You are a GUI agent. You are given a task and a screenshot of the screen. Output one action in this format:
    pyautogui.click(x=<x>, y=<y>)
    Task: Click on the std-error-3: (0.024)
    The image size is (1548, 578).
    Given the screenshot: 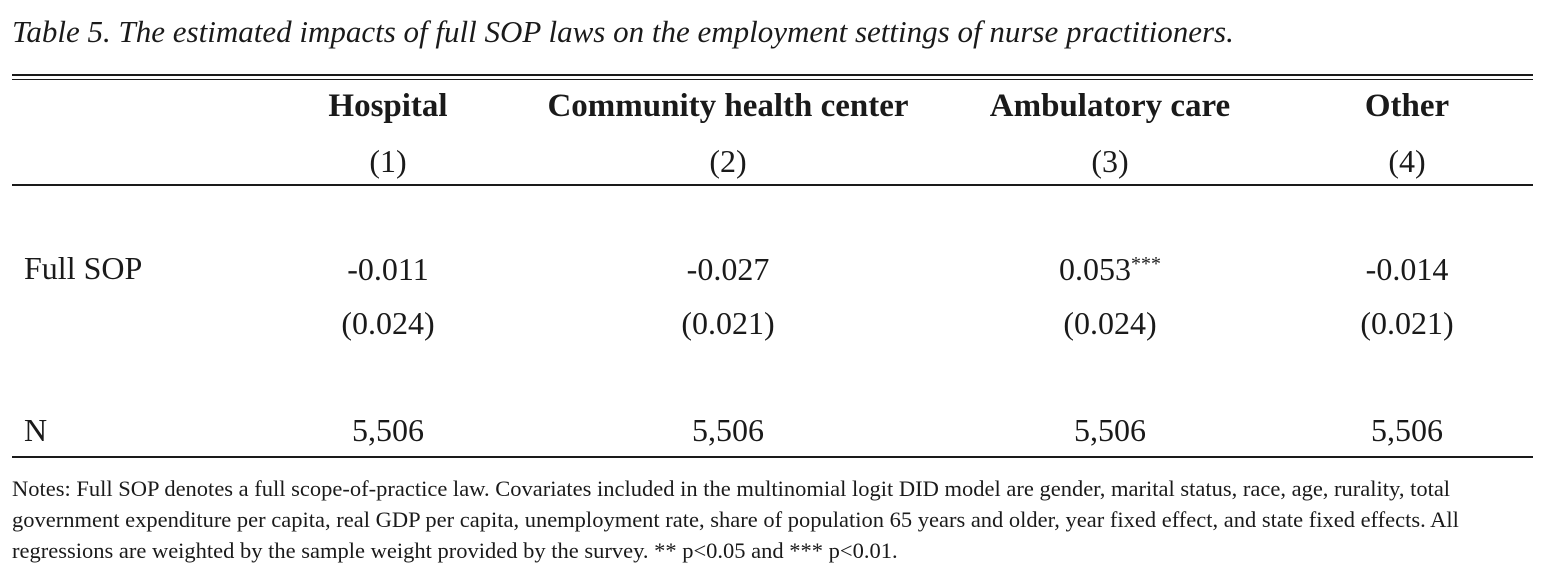 What is the action you would take?
    pyautogui.click(x=1110, y=323)
    